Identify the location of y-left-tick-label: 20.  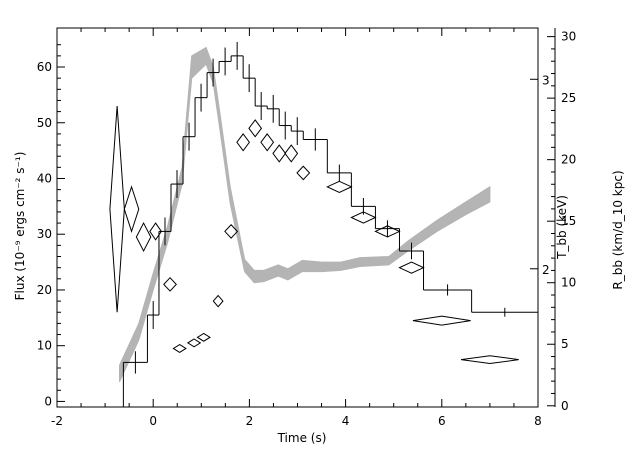
(44, 290).